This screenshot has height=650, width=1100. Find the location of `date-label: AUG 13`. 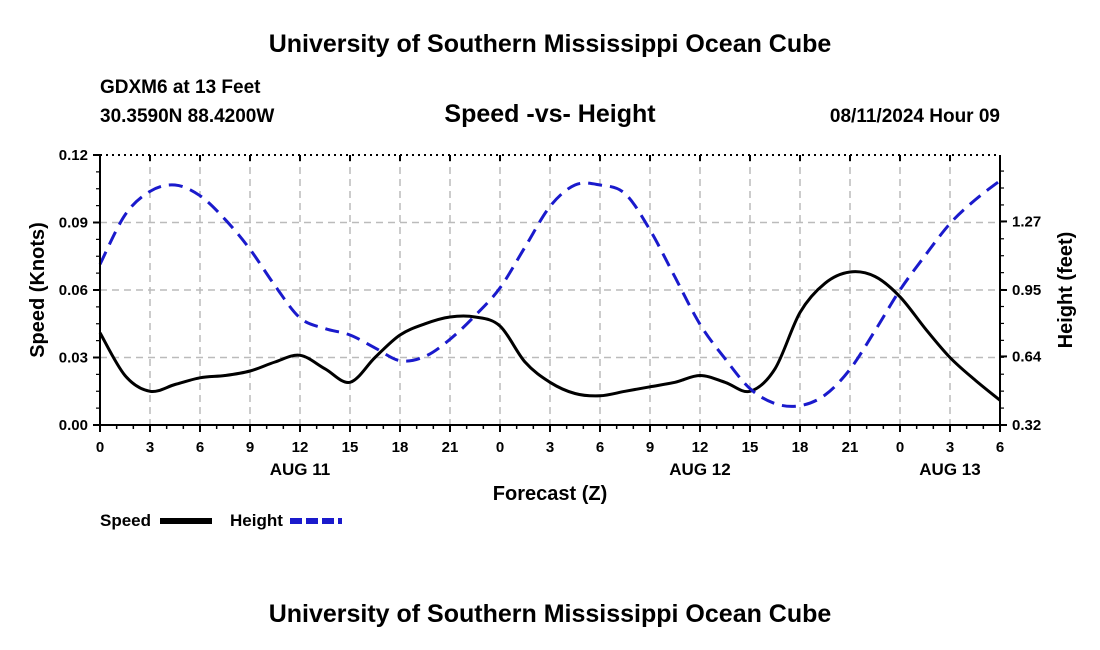

date-label: AUG 13 is located at coordinates (949, 469).